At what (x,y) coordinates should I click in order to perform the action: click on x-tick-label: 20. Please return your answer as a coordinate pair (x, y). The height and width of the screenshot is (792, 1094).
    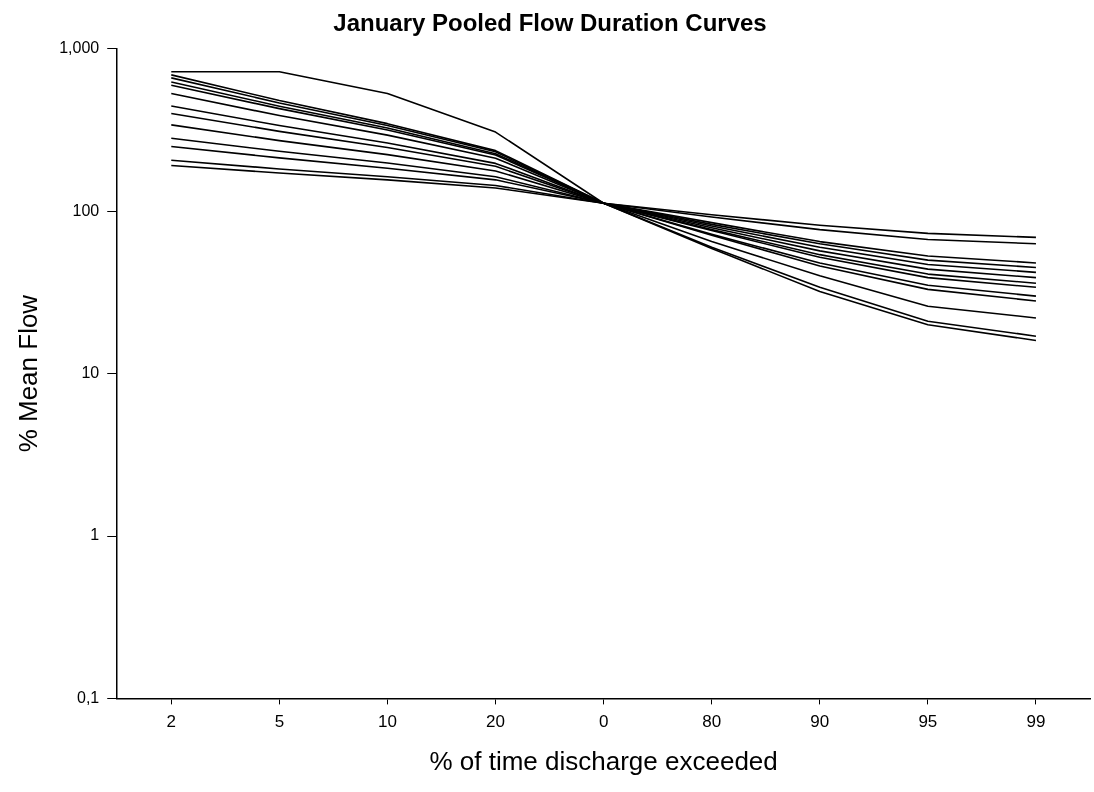
    Looking at the image, I should click on (495, 722).